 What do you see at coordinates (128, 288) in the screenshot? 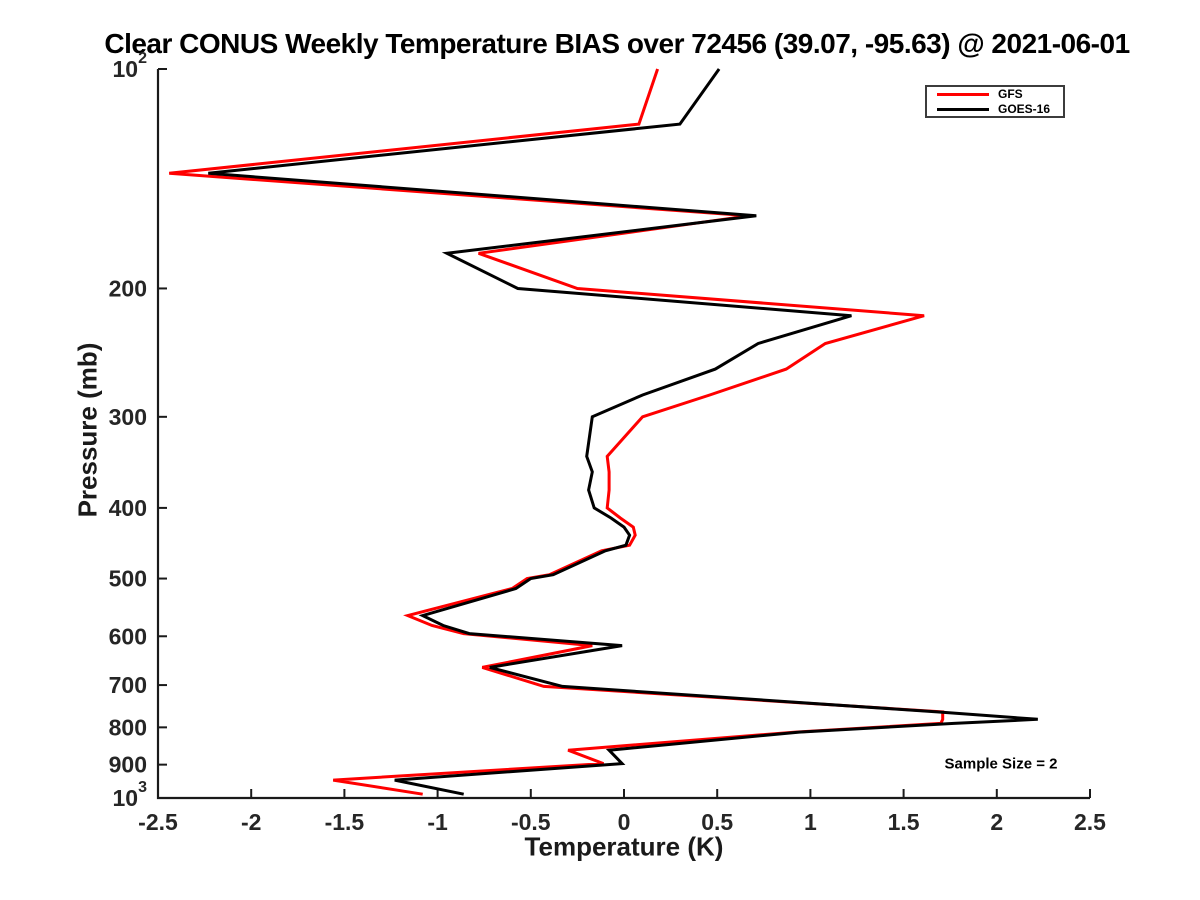
I see `y-axis-tick-label: 200` at bounding box center [128, 288].